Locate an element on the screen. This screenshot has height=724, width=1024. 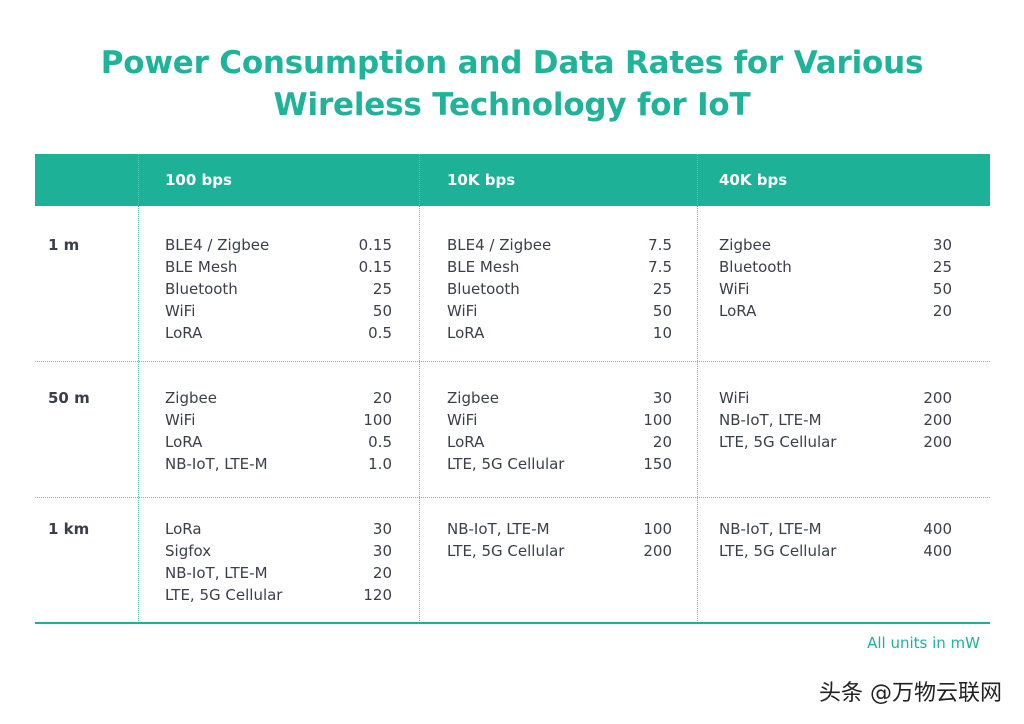
row-label-50m: 50 m is located at coordinates (69, 398).